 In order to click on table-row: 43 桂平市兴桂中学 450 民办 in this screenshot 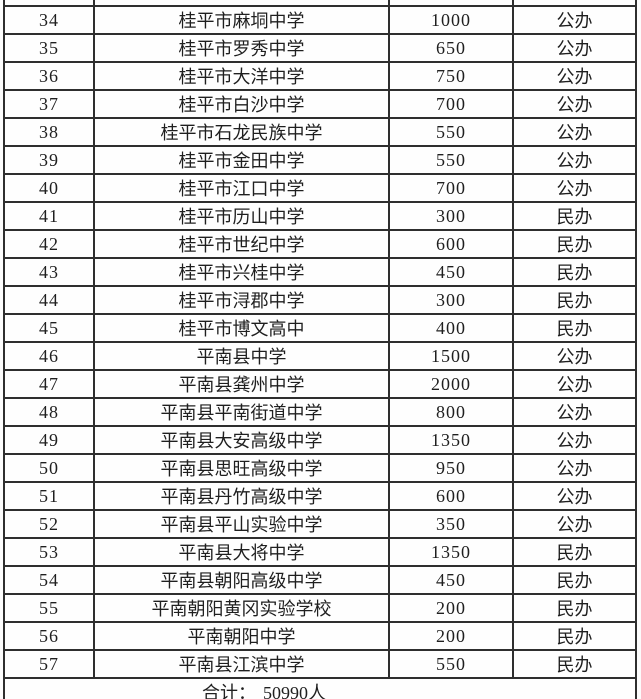, I will do `click(320, 272)`.